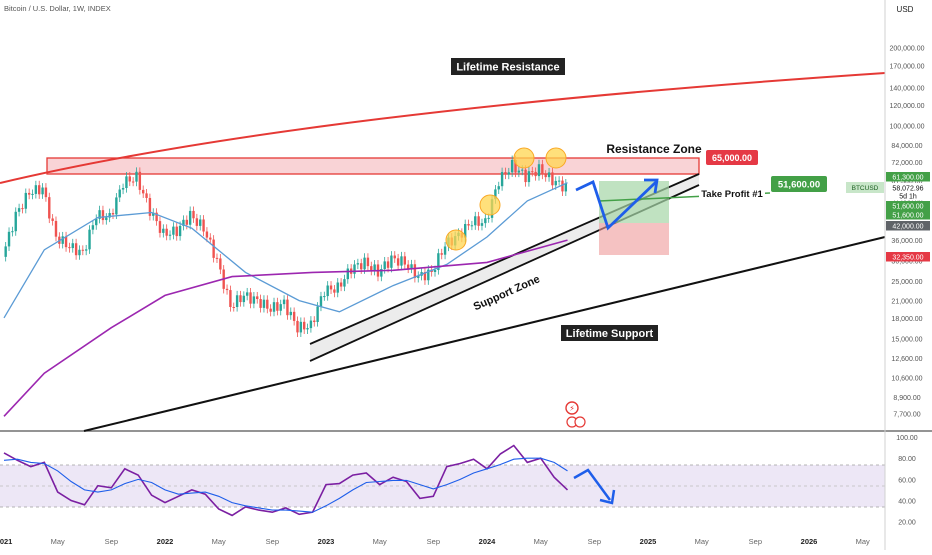 The width and height of the screenshot is (932, 555). What do you see at coordinates (57, 8) in the screenshot?
I see `chart-title: Bitcoin / U.S. Dollar, 1W, INDEX` at bounding box center [57, 8].